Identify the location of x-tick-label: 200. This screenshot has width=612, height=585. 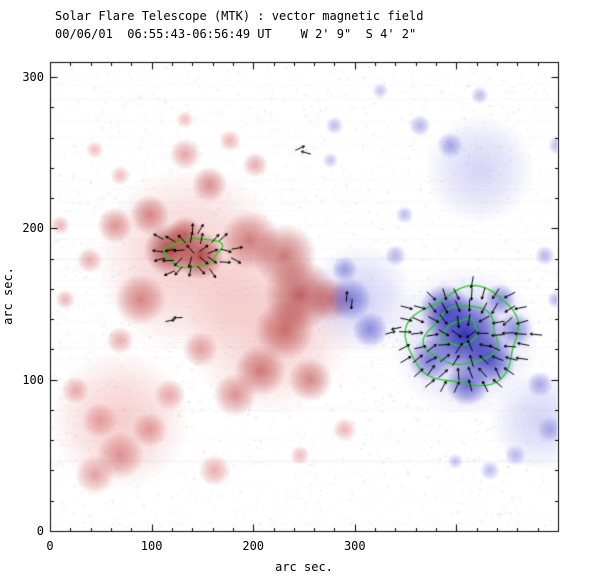
(253, 546).